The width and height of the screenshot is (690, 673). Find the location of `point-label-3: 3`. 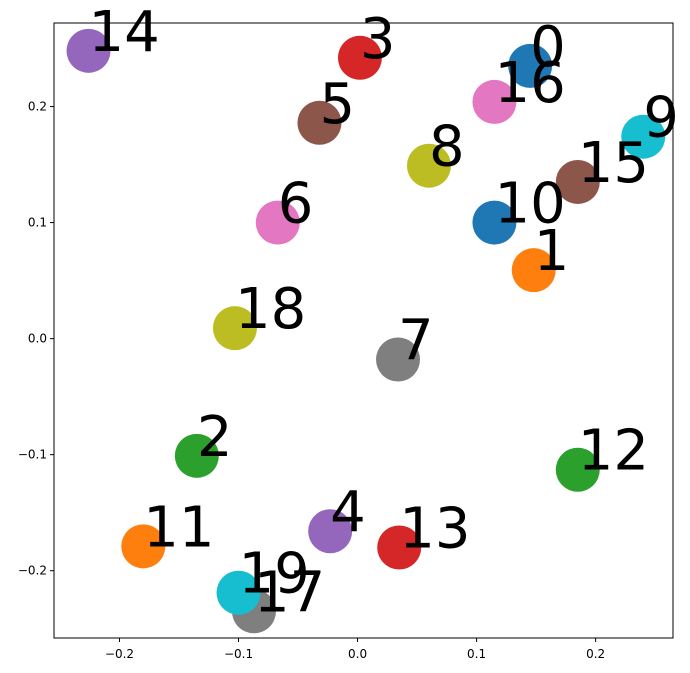

point-label-3: 3 is located at coordinates (378, 39).